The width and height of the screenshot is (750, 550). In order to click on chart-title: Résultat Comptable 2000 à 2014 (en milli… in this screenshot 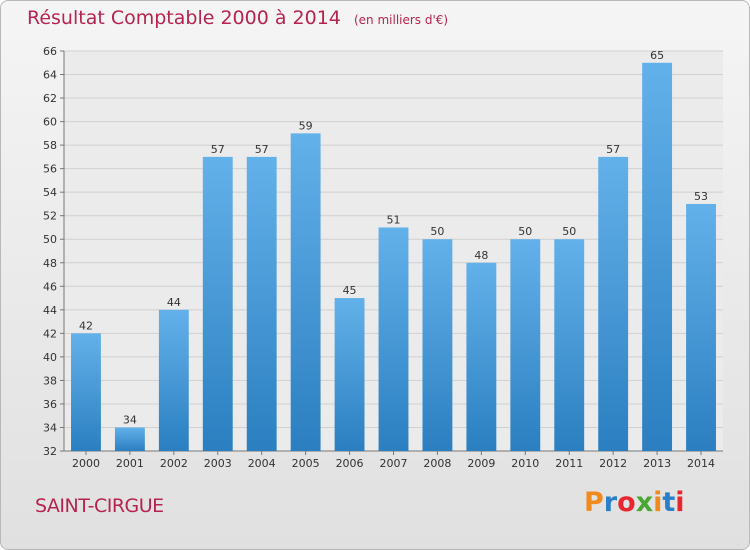, I will do `click(237, 18)`.